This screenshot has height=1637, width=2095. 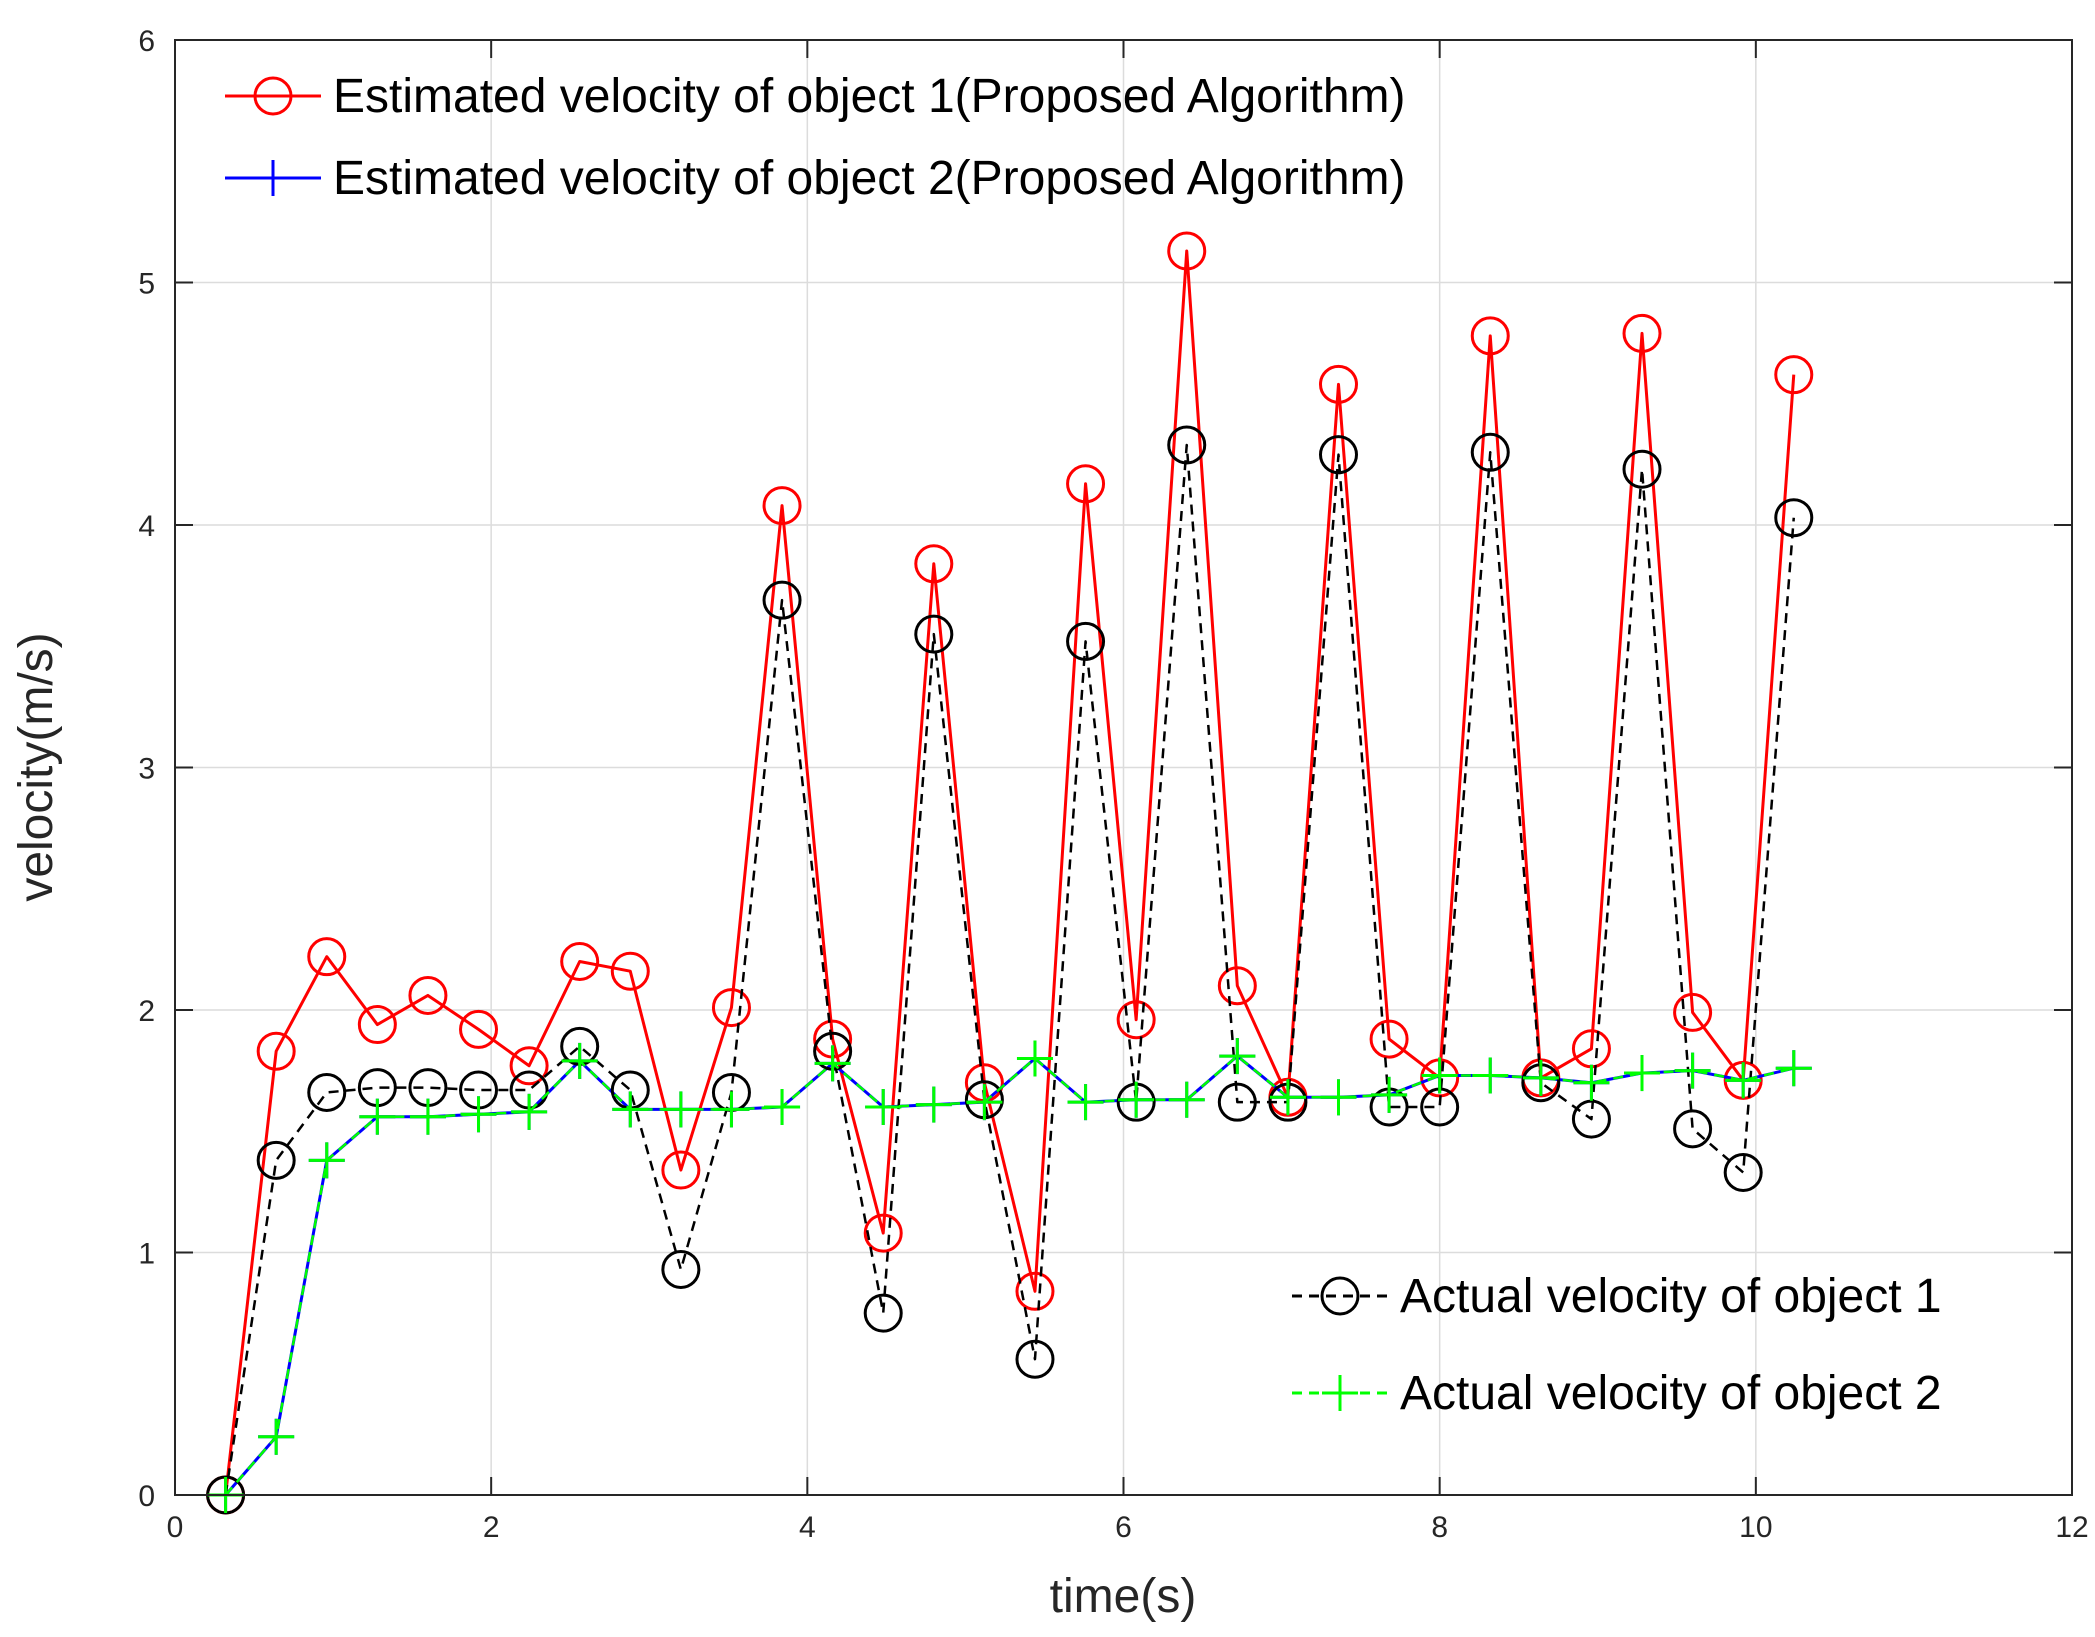 I want to click on x-tick-label: 0, so click(x=175, y=1527).